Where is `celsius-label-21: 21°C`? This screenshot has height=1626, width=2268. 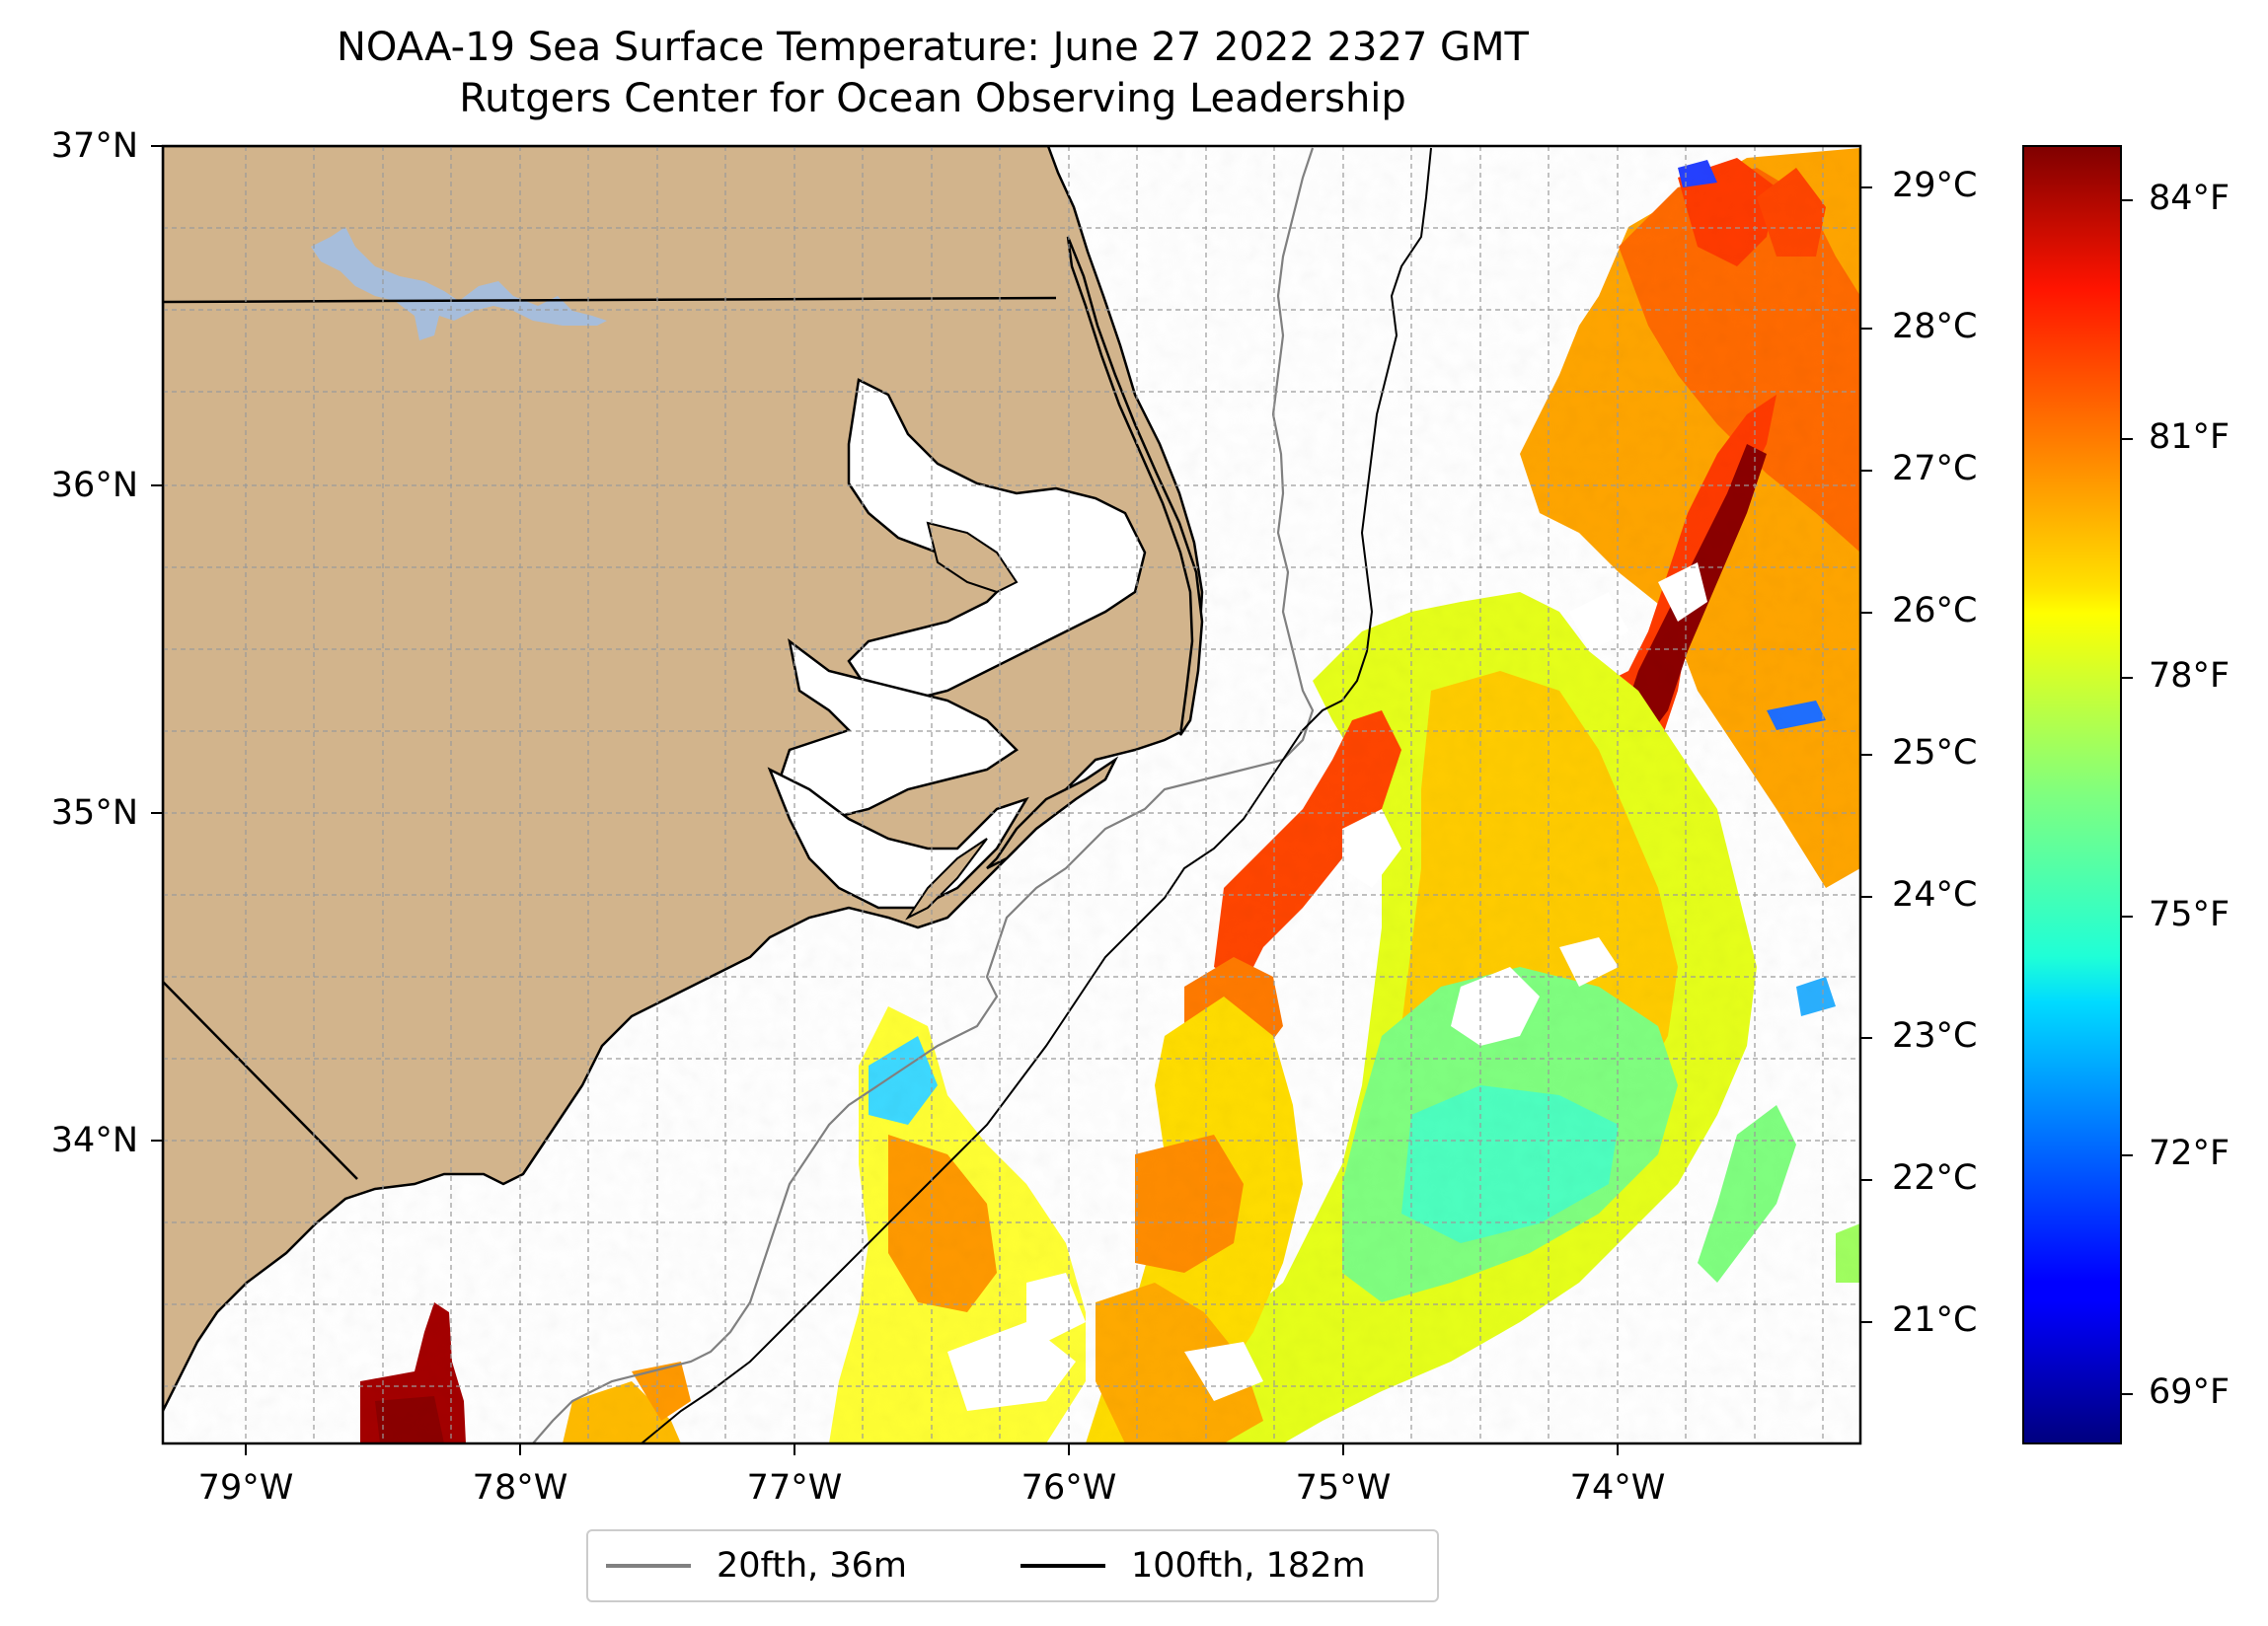
celsius-label-21: 21°C is located at coordinates (1935, 1320).